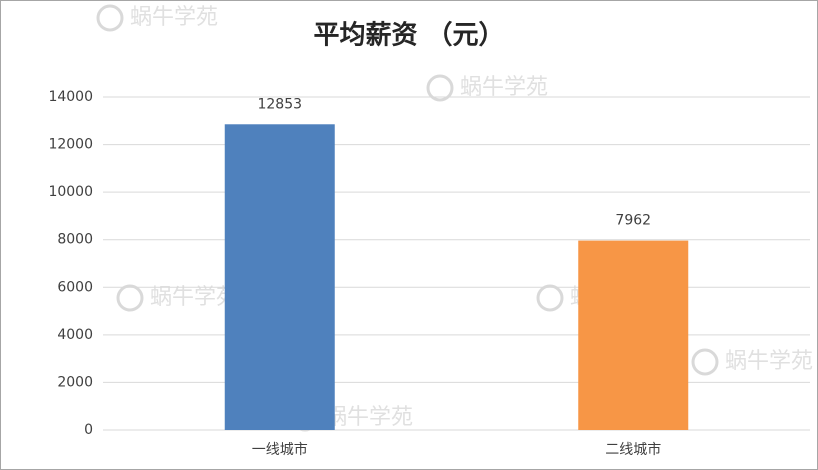  What do you see at coordinates (75, 287) in the screenshot?
I see `y-tick-label: 6000` at bounding box center [75, 287].